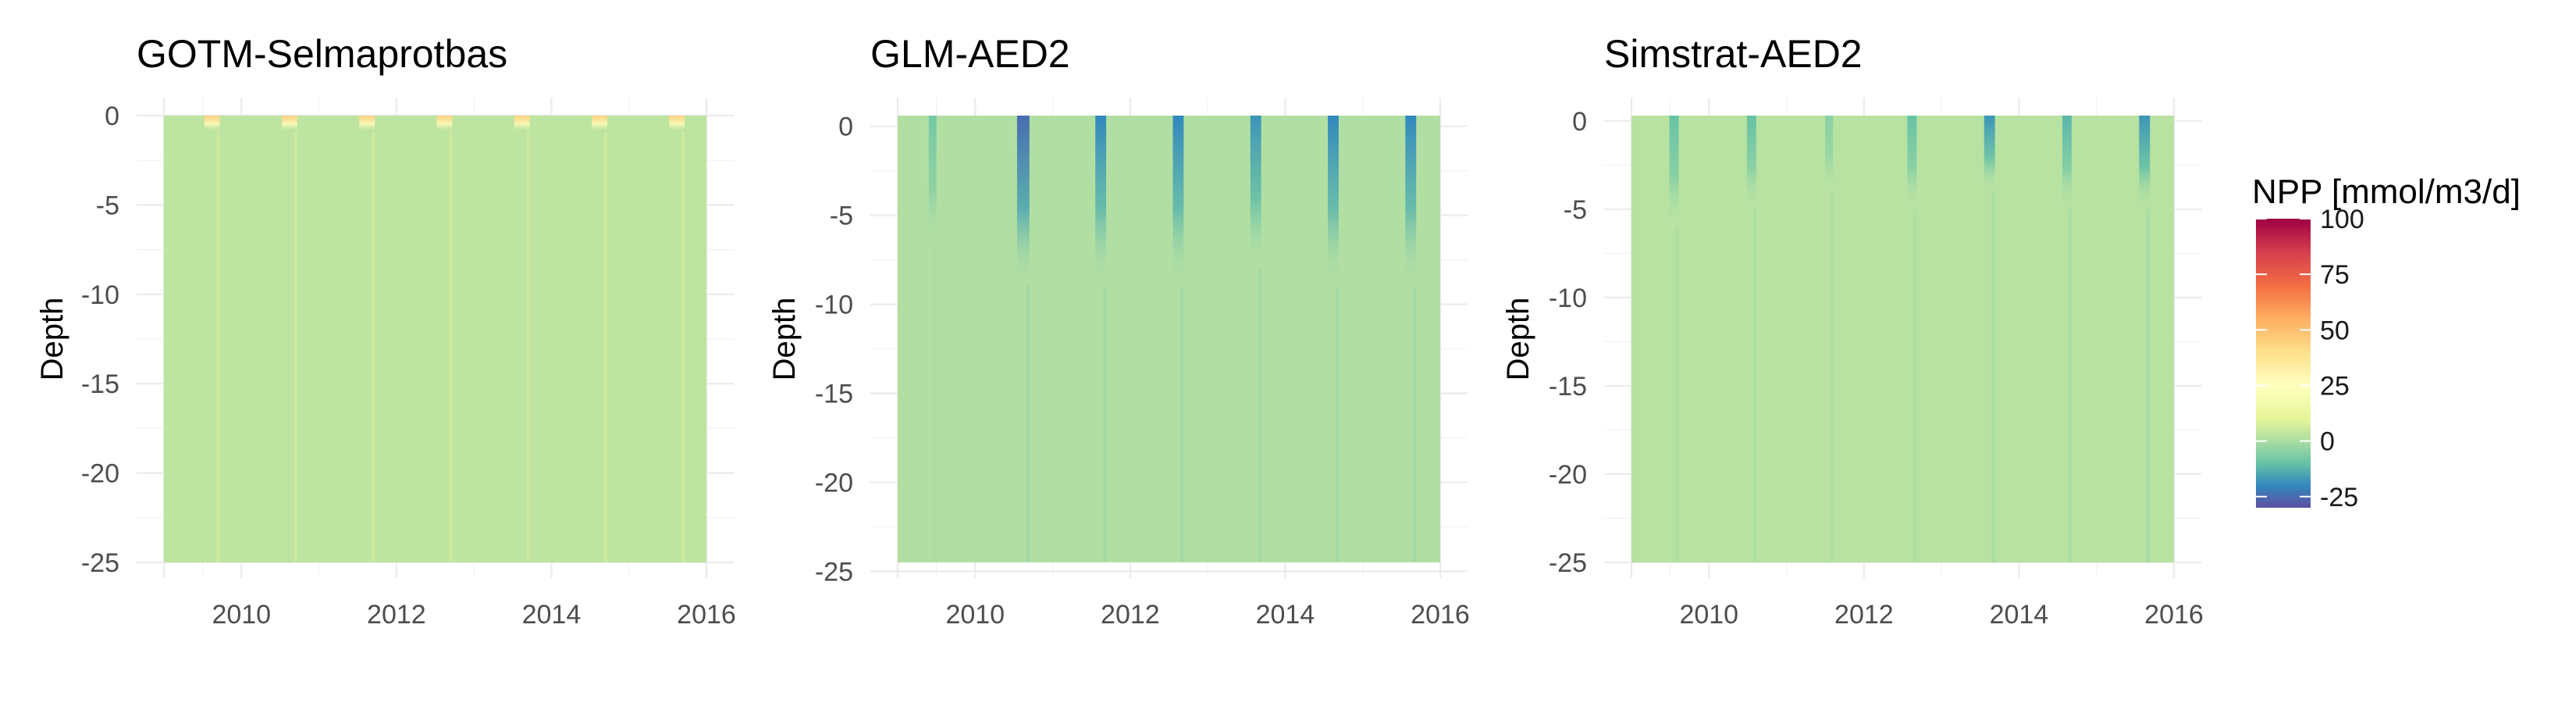 Image resolution: width=2576 pixels, height=703 pixels. What do you see at coordinates (107, 205) in the screenshot?
I see `panel-1-ytick-label: -5` at bounding box center [107, 205].